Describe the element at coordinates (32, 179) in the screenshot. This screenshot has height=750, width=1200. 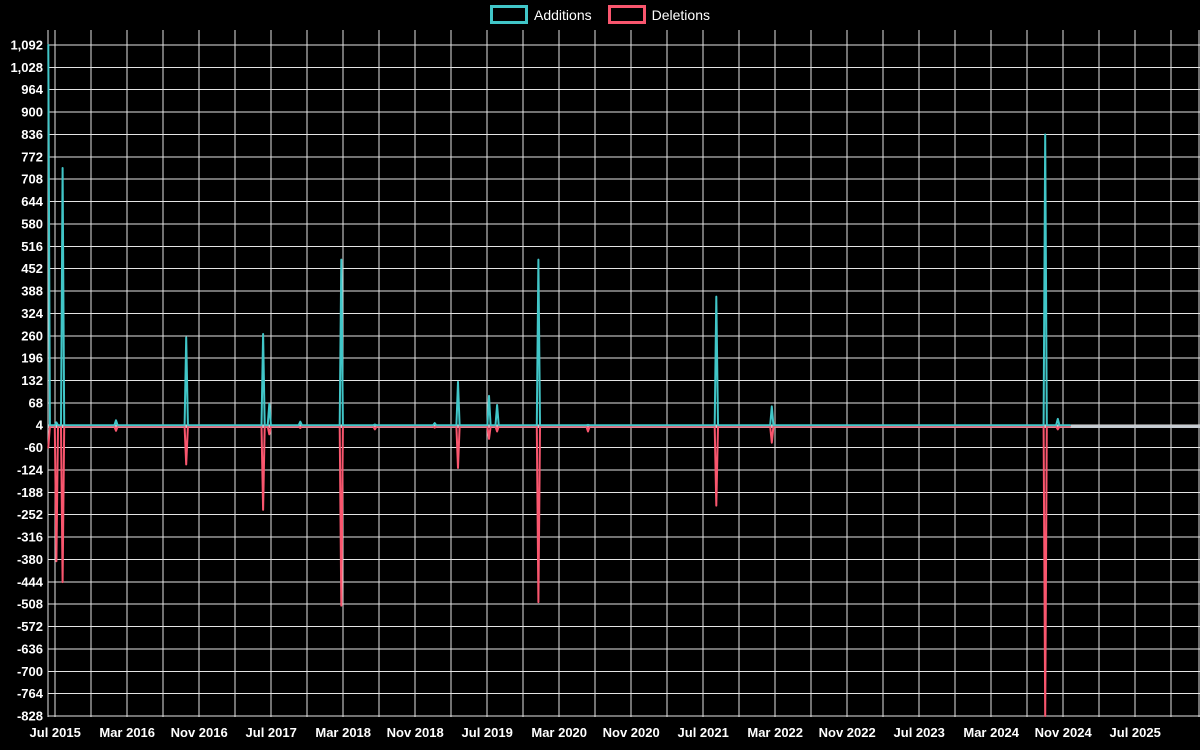
I see `svg-text: 708` at that location.